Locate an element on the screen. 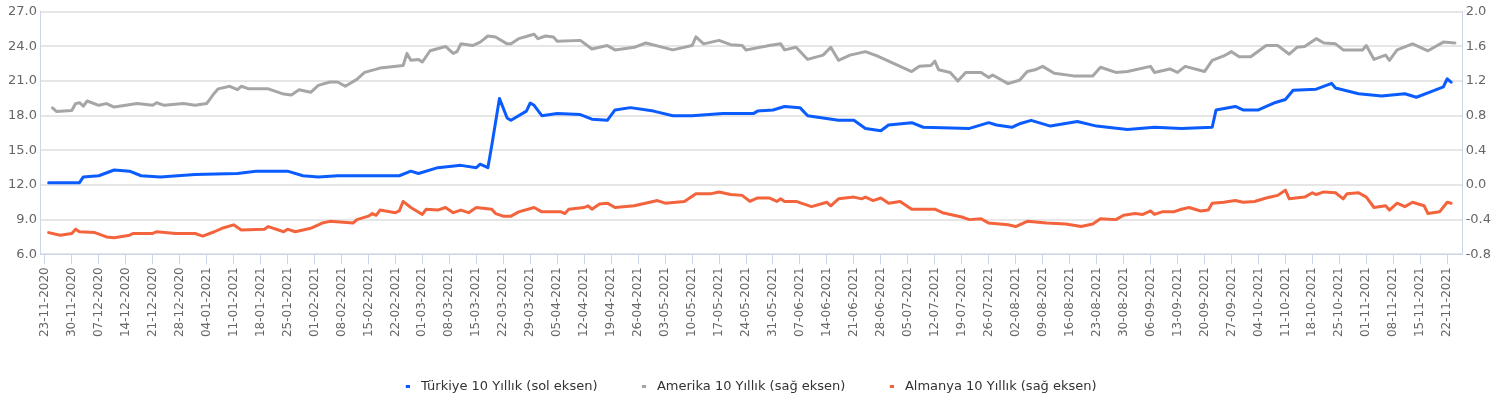  x-tick-label: 09-08-2021 is located at coordinates (1041, 302).